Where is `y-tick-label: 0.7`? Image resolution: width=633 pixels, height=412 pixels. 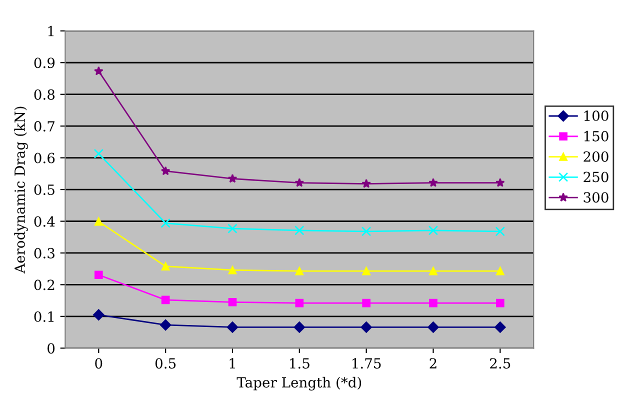
y-tick-label: 0.7 is located at coordinates (44, 126).